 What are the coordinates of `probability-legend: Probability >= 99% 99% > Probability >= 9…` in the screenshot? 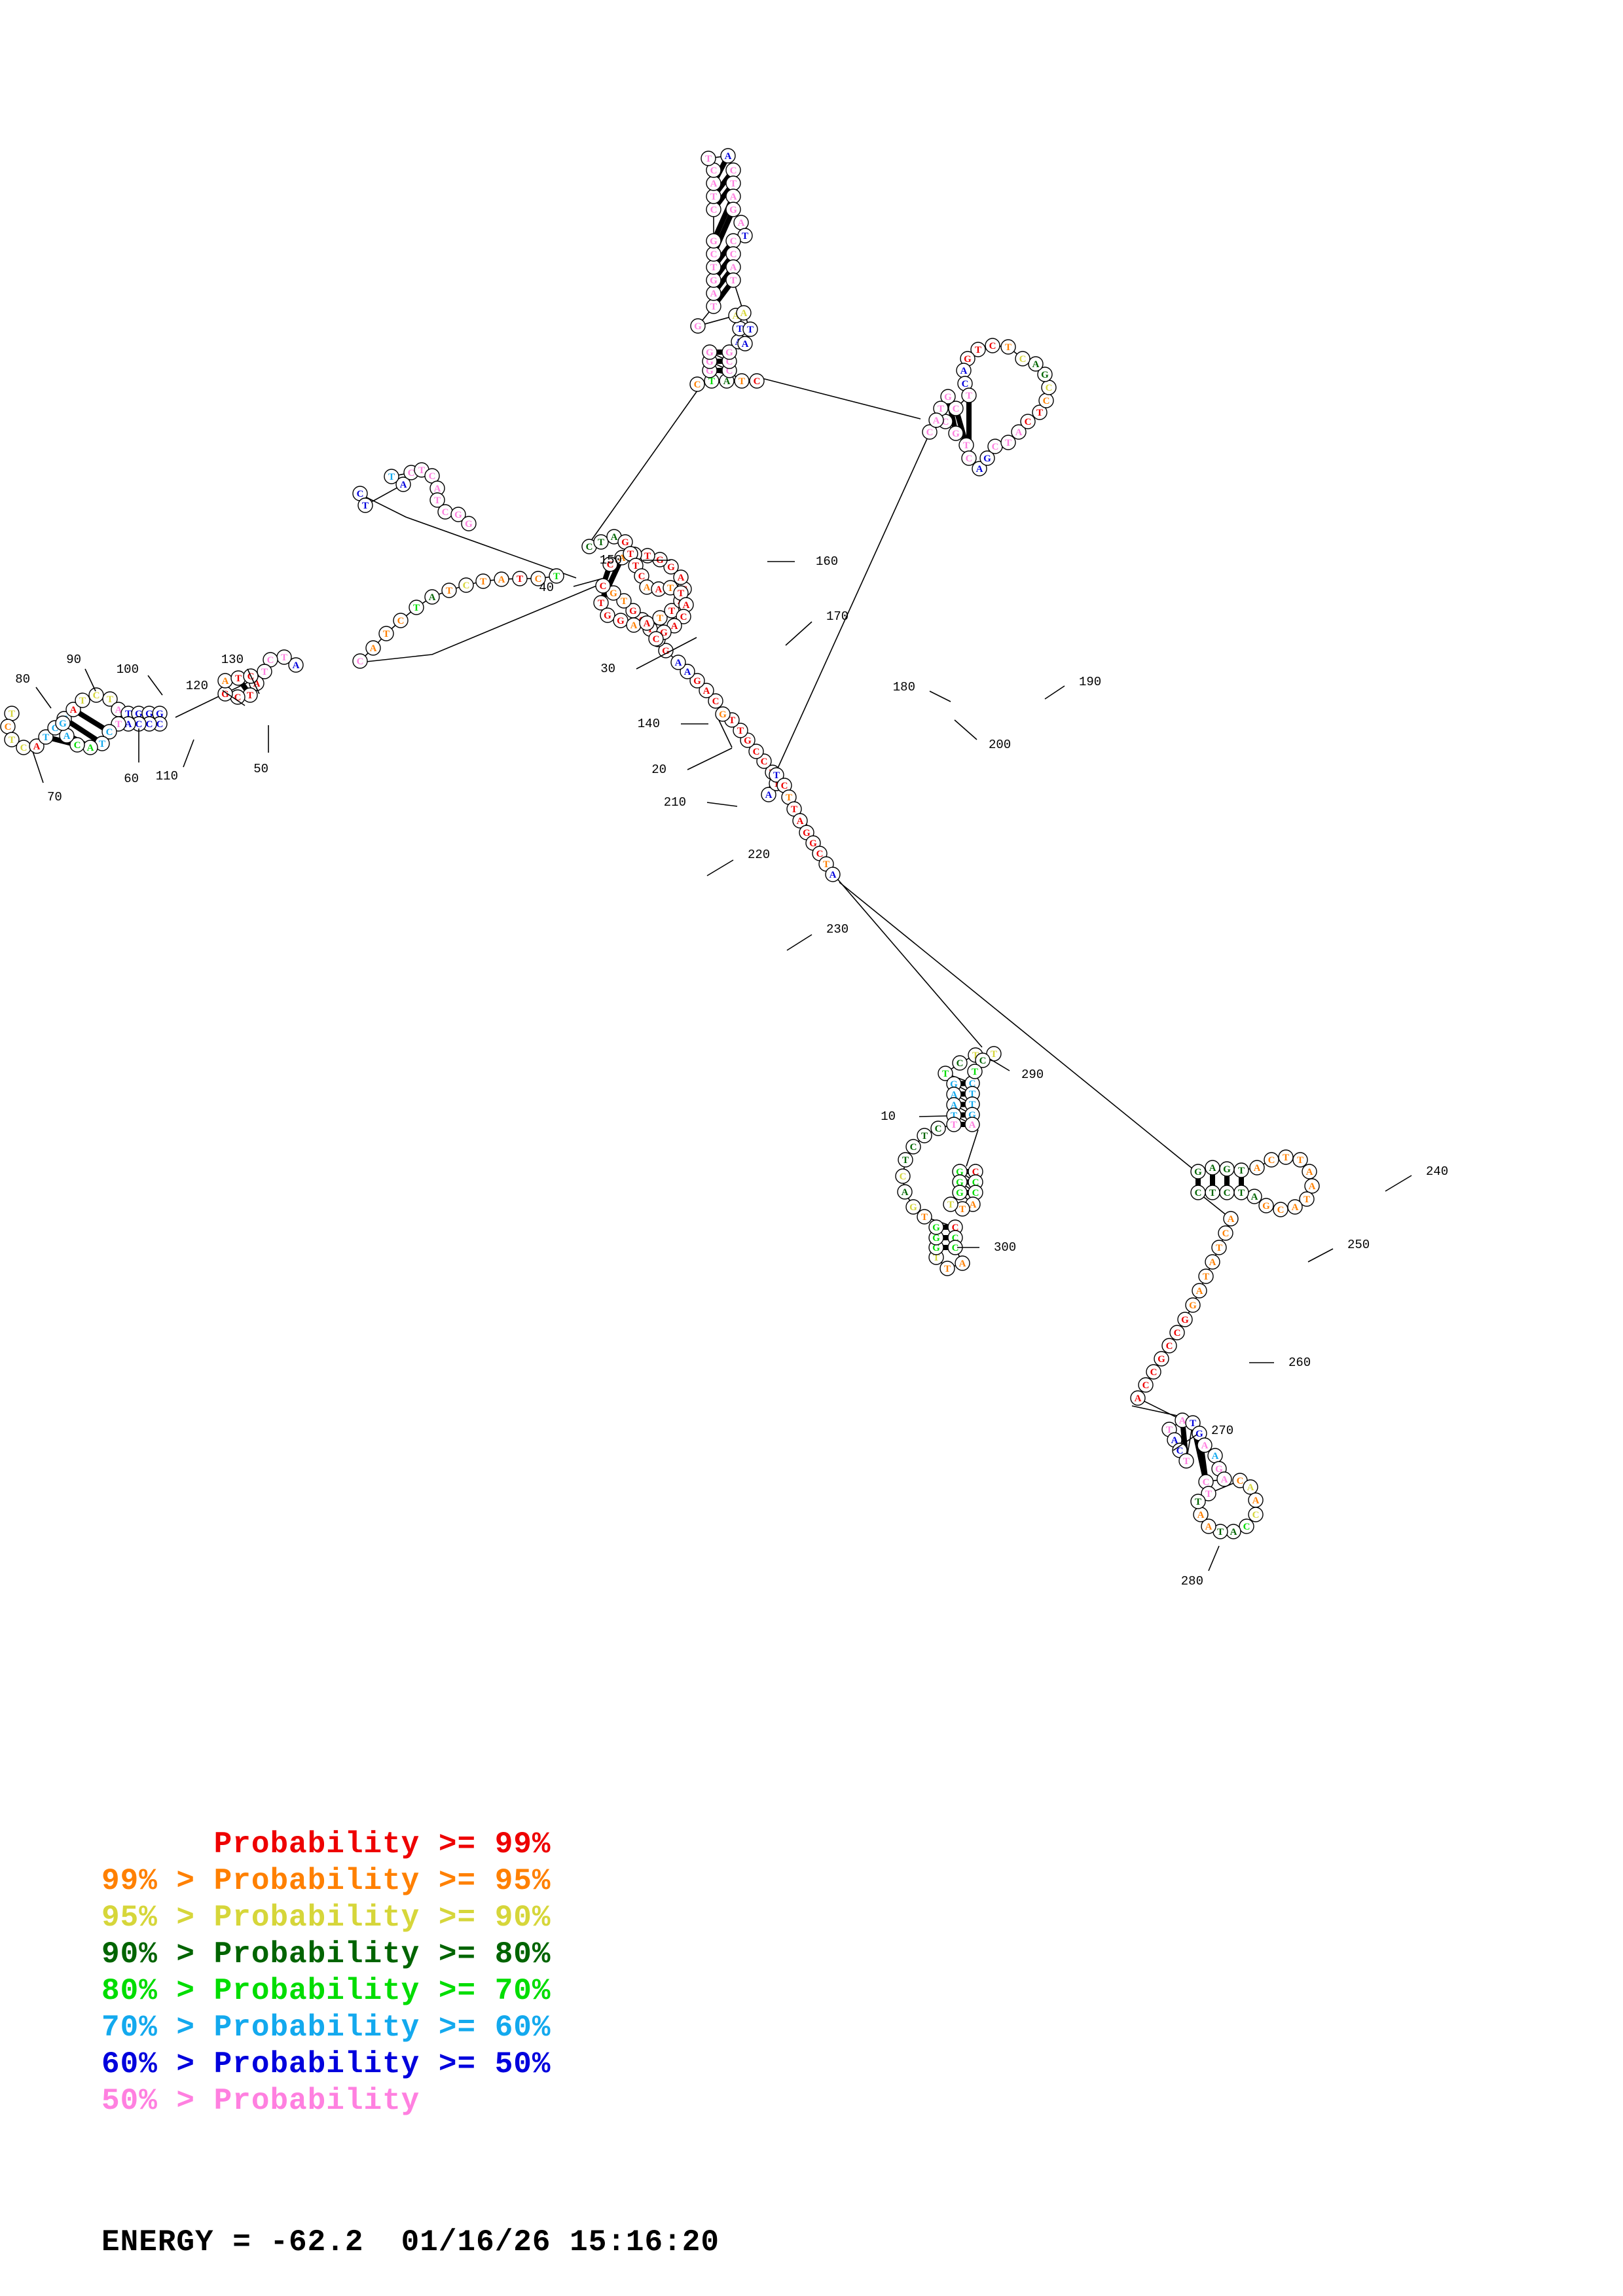 It's located at (811, 1972).